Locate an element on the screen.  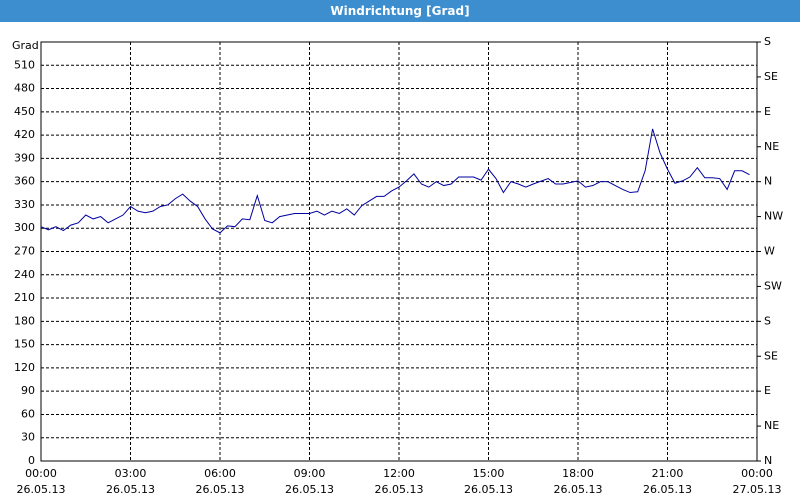
y-tick-label: 330 is located at coordinates (24, 204).